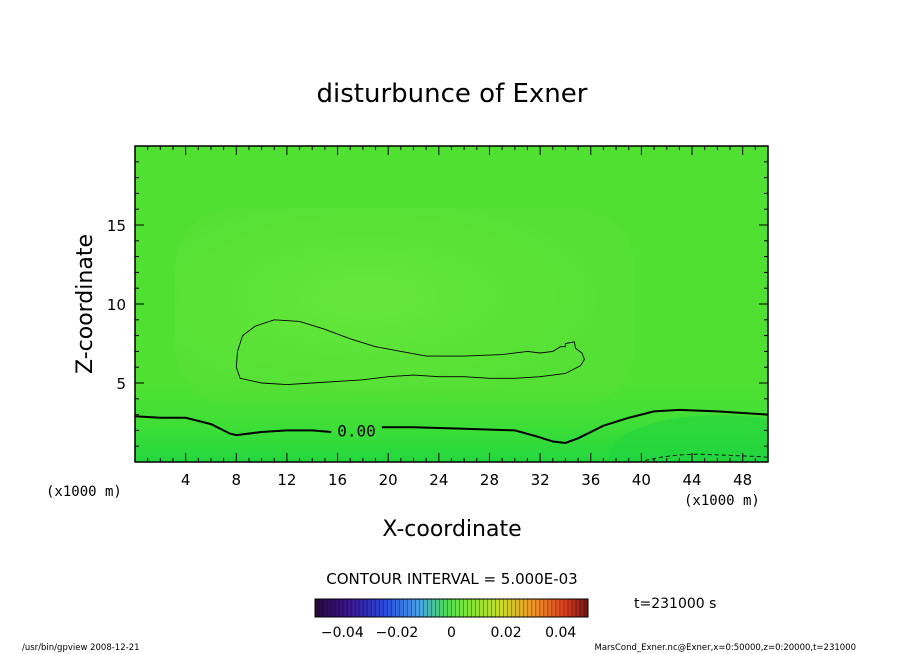  I want to click on x-tick-label: 8, so click(237, 480).